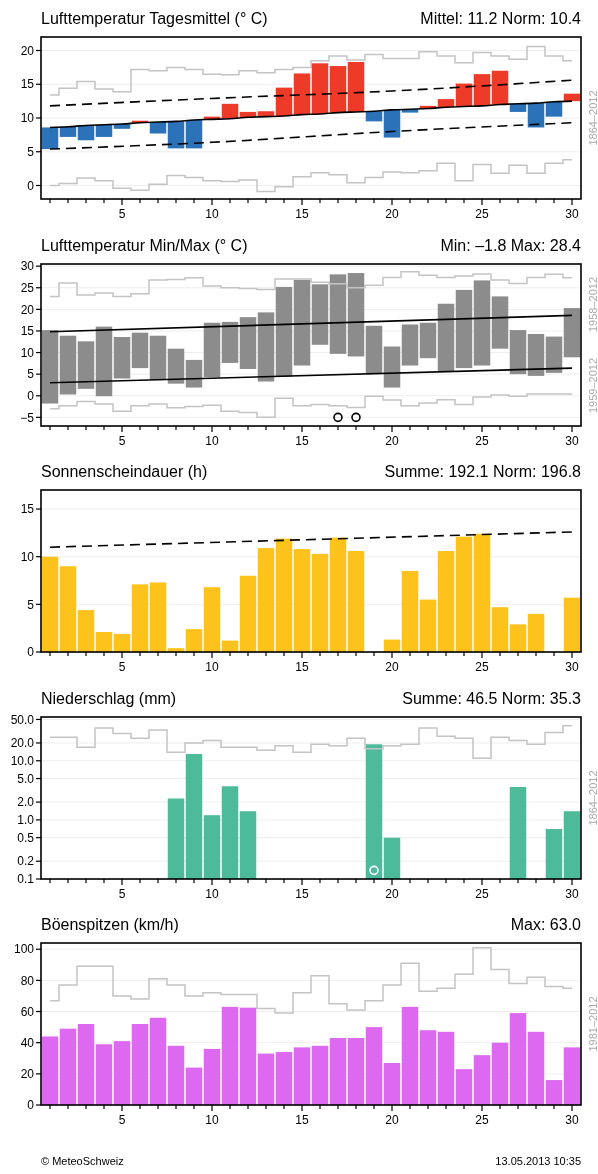 This screenshot has width=598, height=1174. I want to click on y-tick-label: 50.0, so click(22, 719).